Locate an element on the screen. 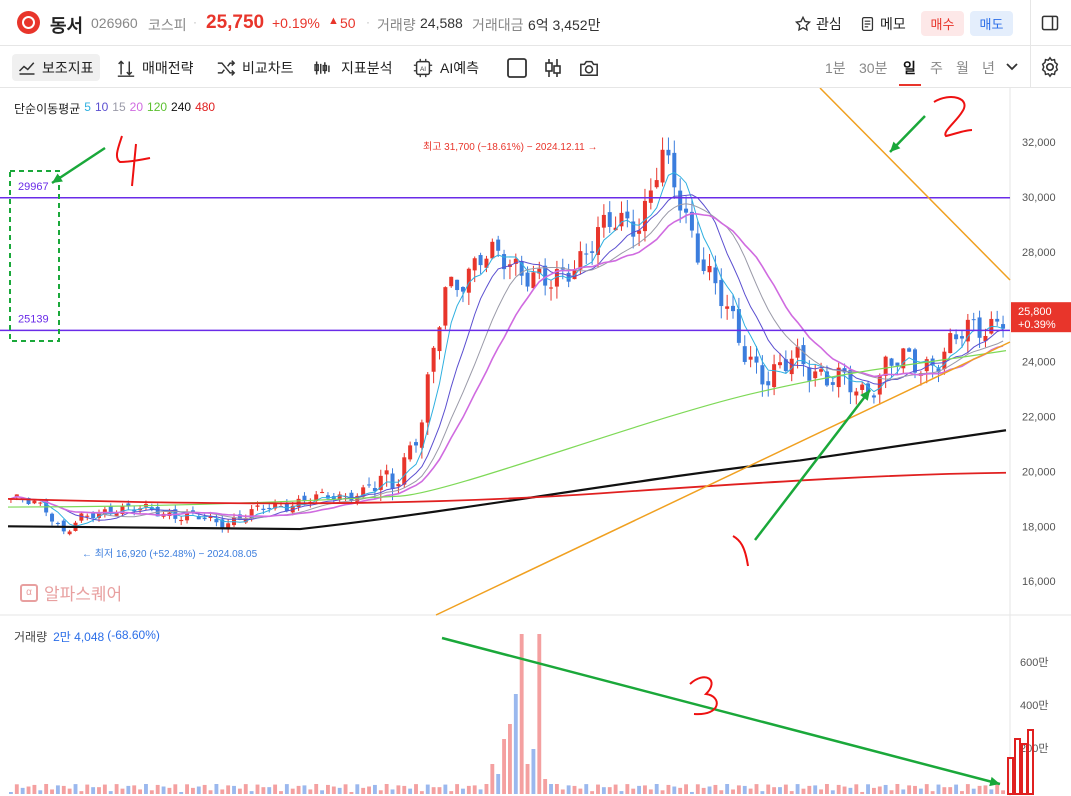 The width and height of the screenshot is (1071, 796). indicators-button: 보조지표 is located at coordinates (56, 67).